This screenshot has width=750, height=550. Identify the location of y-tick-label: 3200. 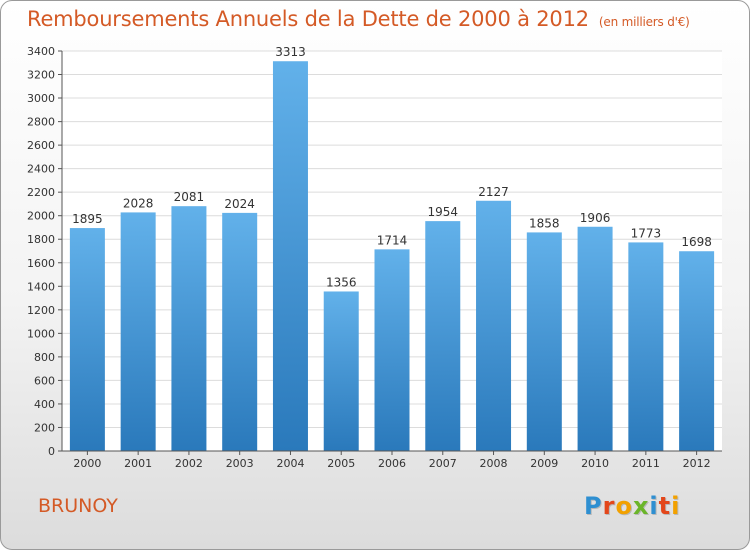
(41, 75).